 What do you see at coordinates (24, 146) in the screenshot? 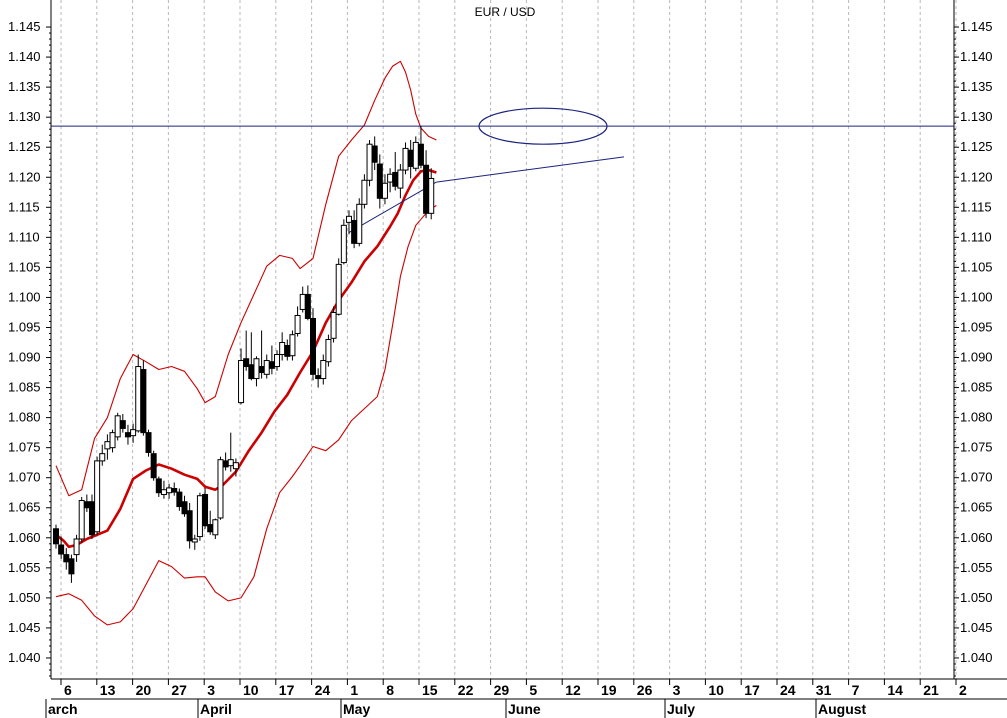
I see `y-tick-label: 1.125` at bounding box center [24, 146].